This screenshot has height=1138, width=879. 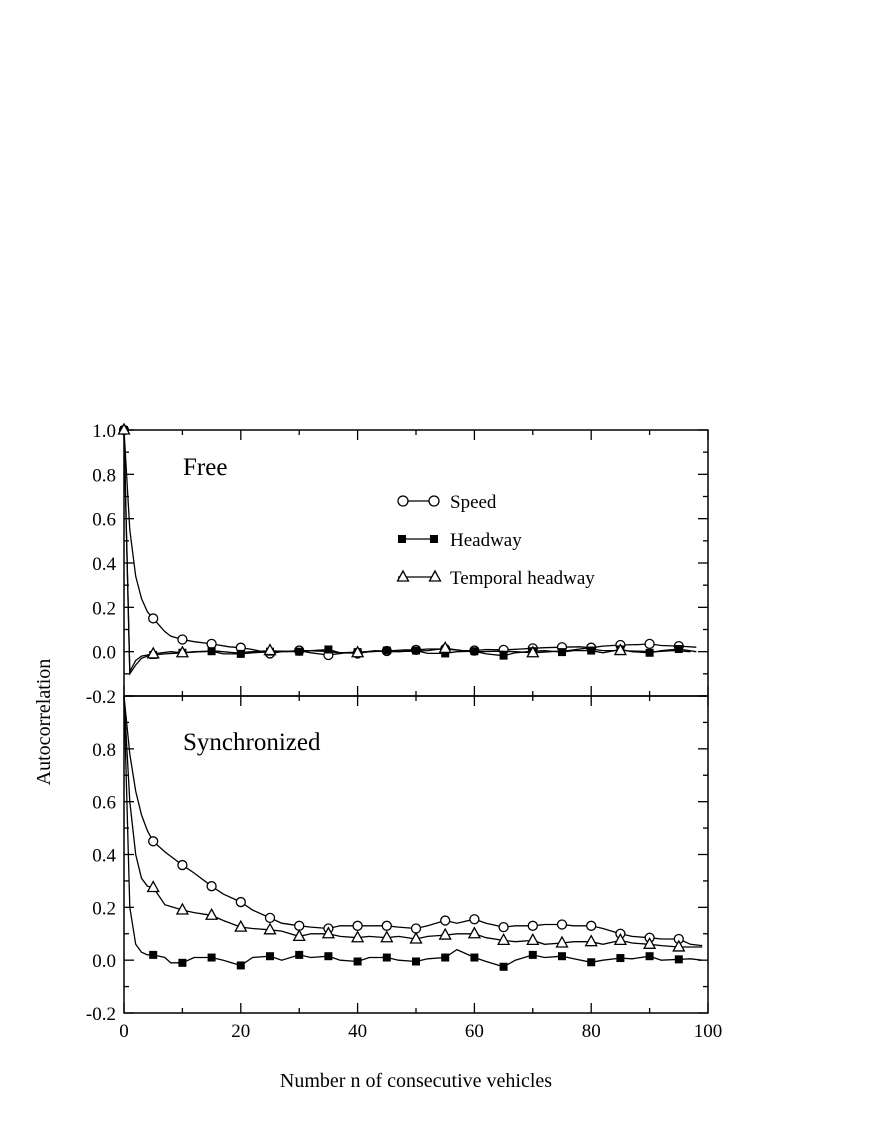 What do you see at coordinates (486, 540) in the screenshot?
I see `legend-label-headway: Headway` at bounding box center [486, 540].